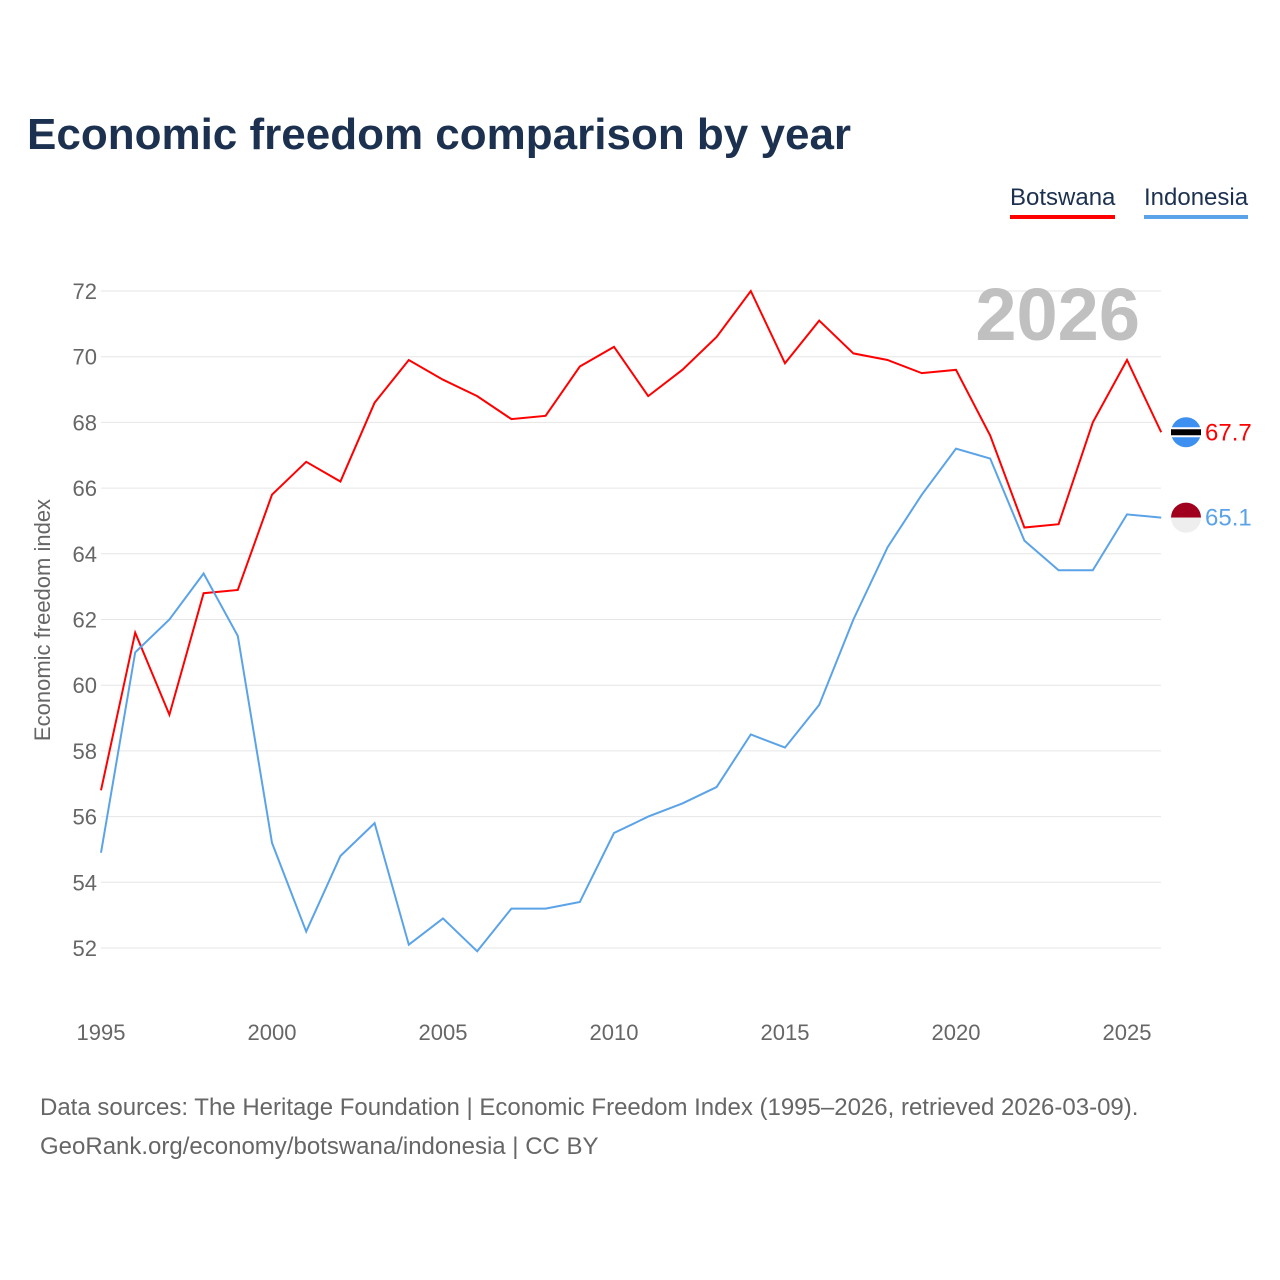  What do you see at coordinates (85, 488) in the screenshot?
I see `y-tick-label: 66` at bounding box center [85, 488].